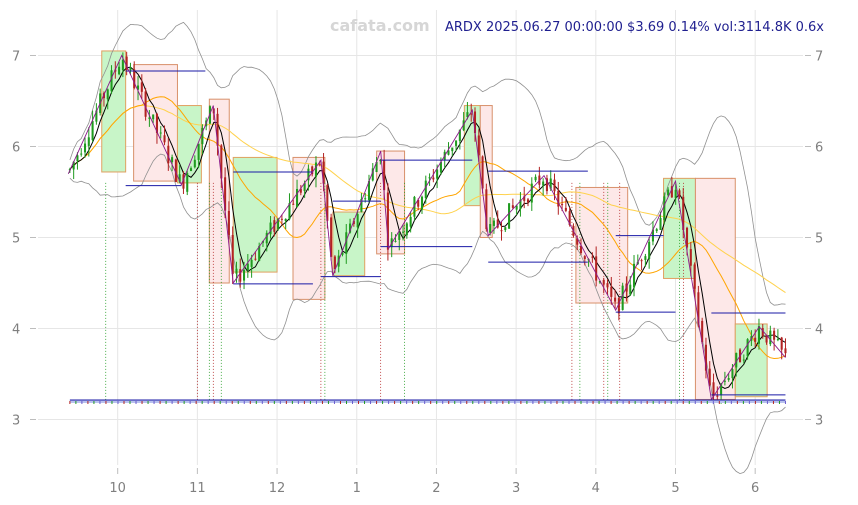 The width and height of the screenshot is (858, 505). What do you see at coordinates (755, 488) in the screenshot?
I see `x-tick-label: 6` at bounding box center [755, 488].